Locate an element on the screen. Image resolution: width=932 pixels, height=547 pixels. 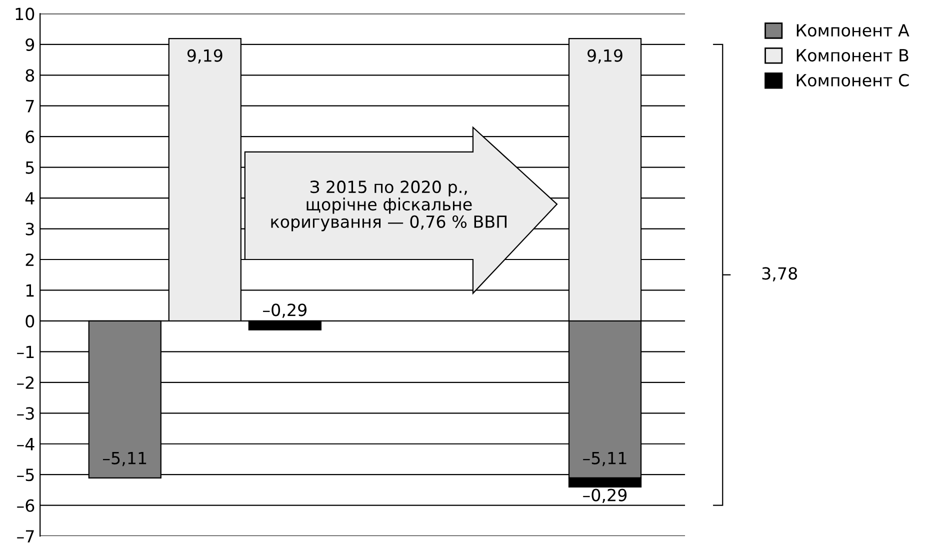
y-tick-label: –3 is located at coordinates (25, 413).